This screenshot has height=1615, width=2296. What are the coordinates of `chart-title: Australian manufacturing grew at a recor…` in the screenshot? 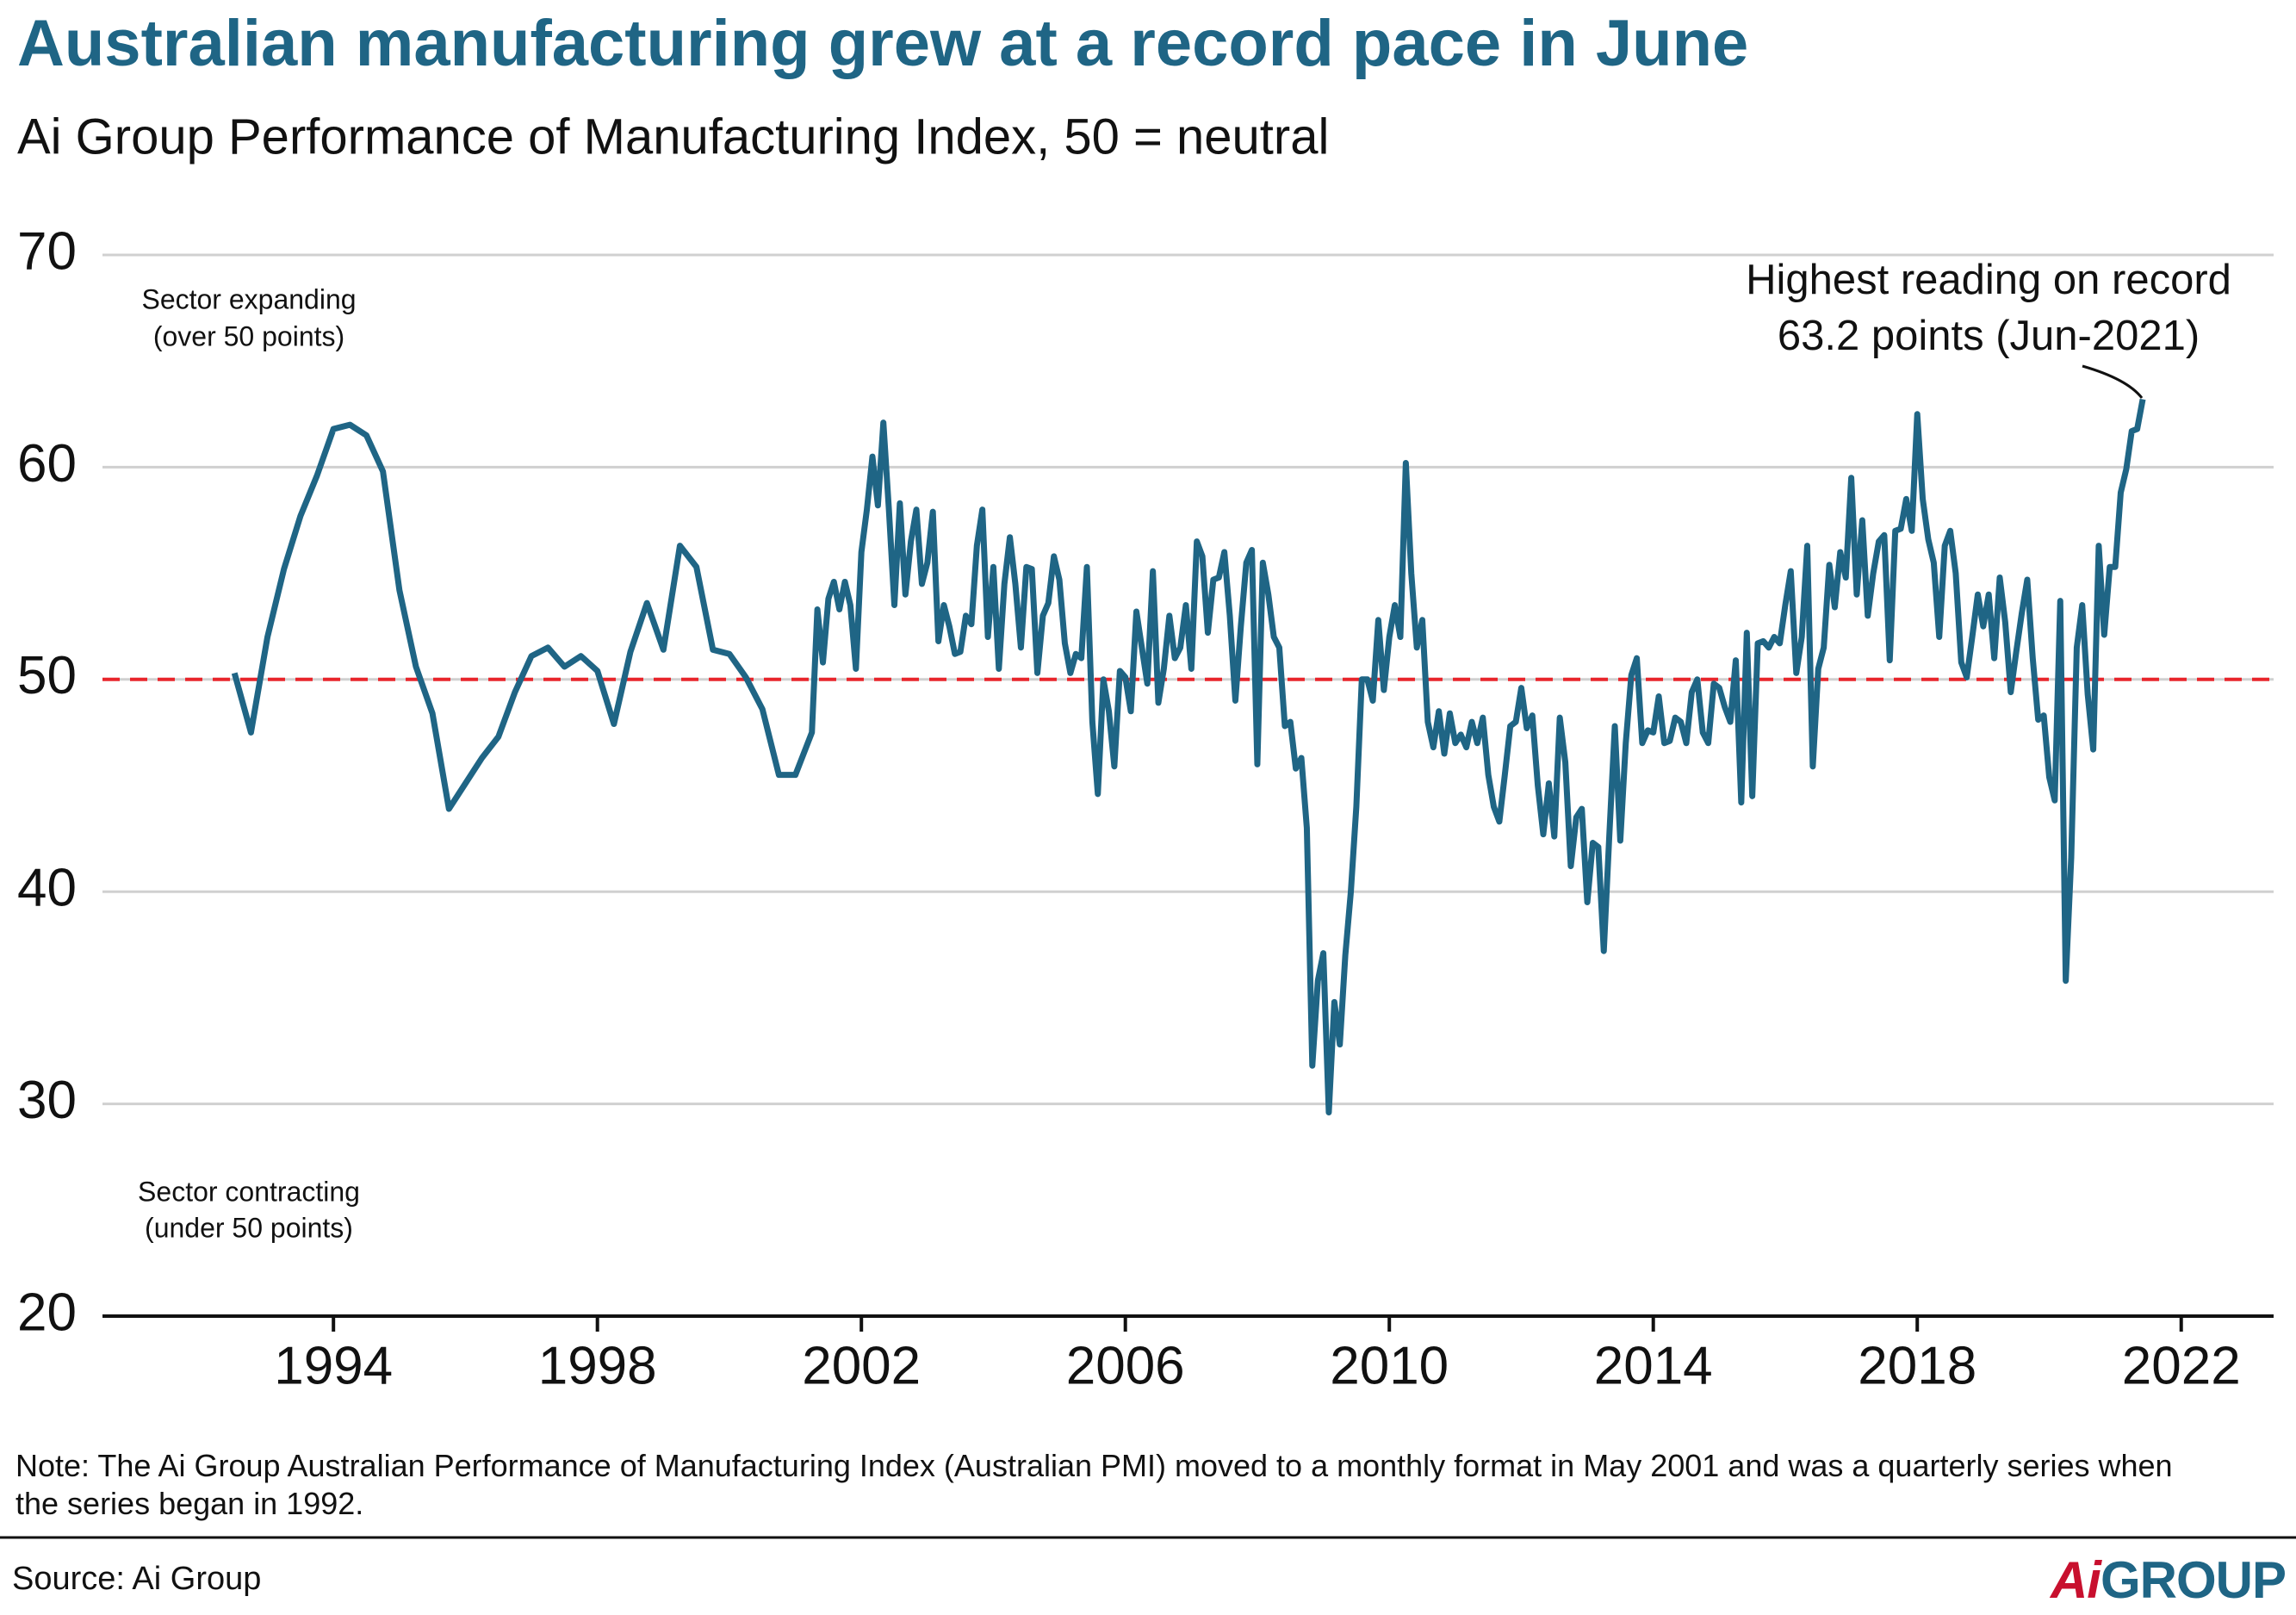 It's located at (882, 43).